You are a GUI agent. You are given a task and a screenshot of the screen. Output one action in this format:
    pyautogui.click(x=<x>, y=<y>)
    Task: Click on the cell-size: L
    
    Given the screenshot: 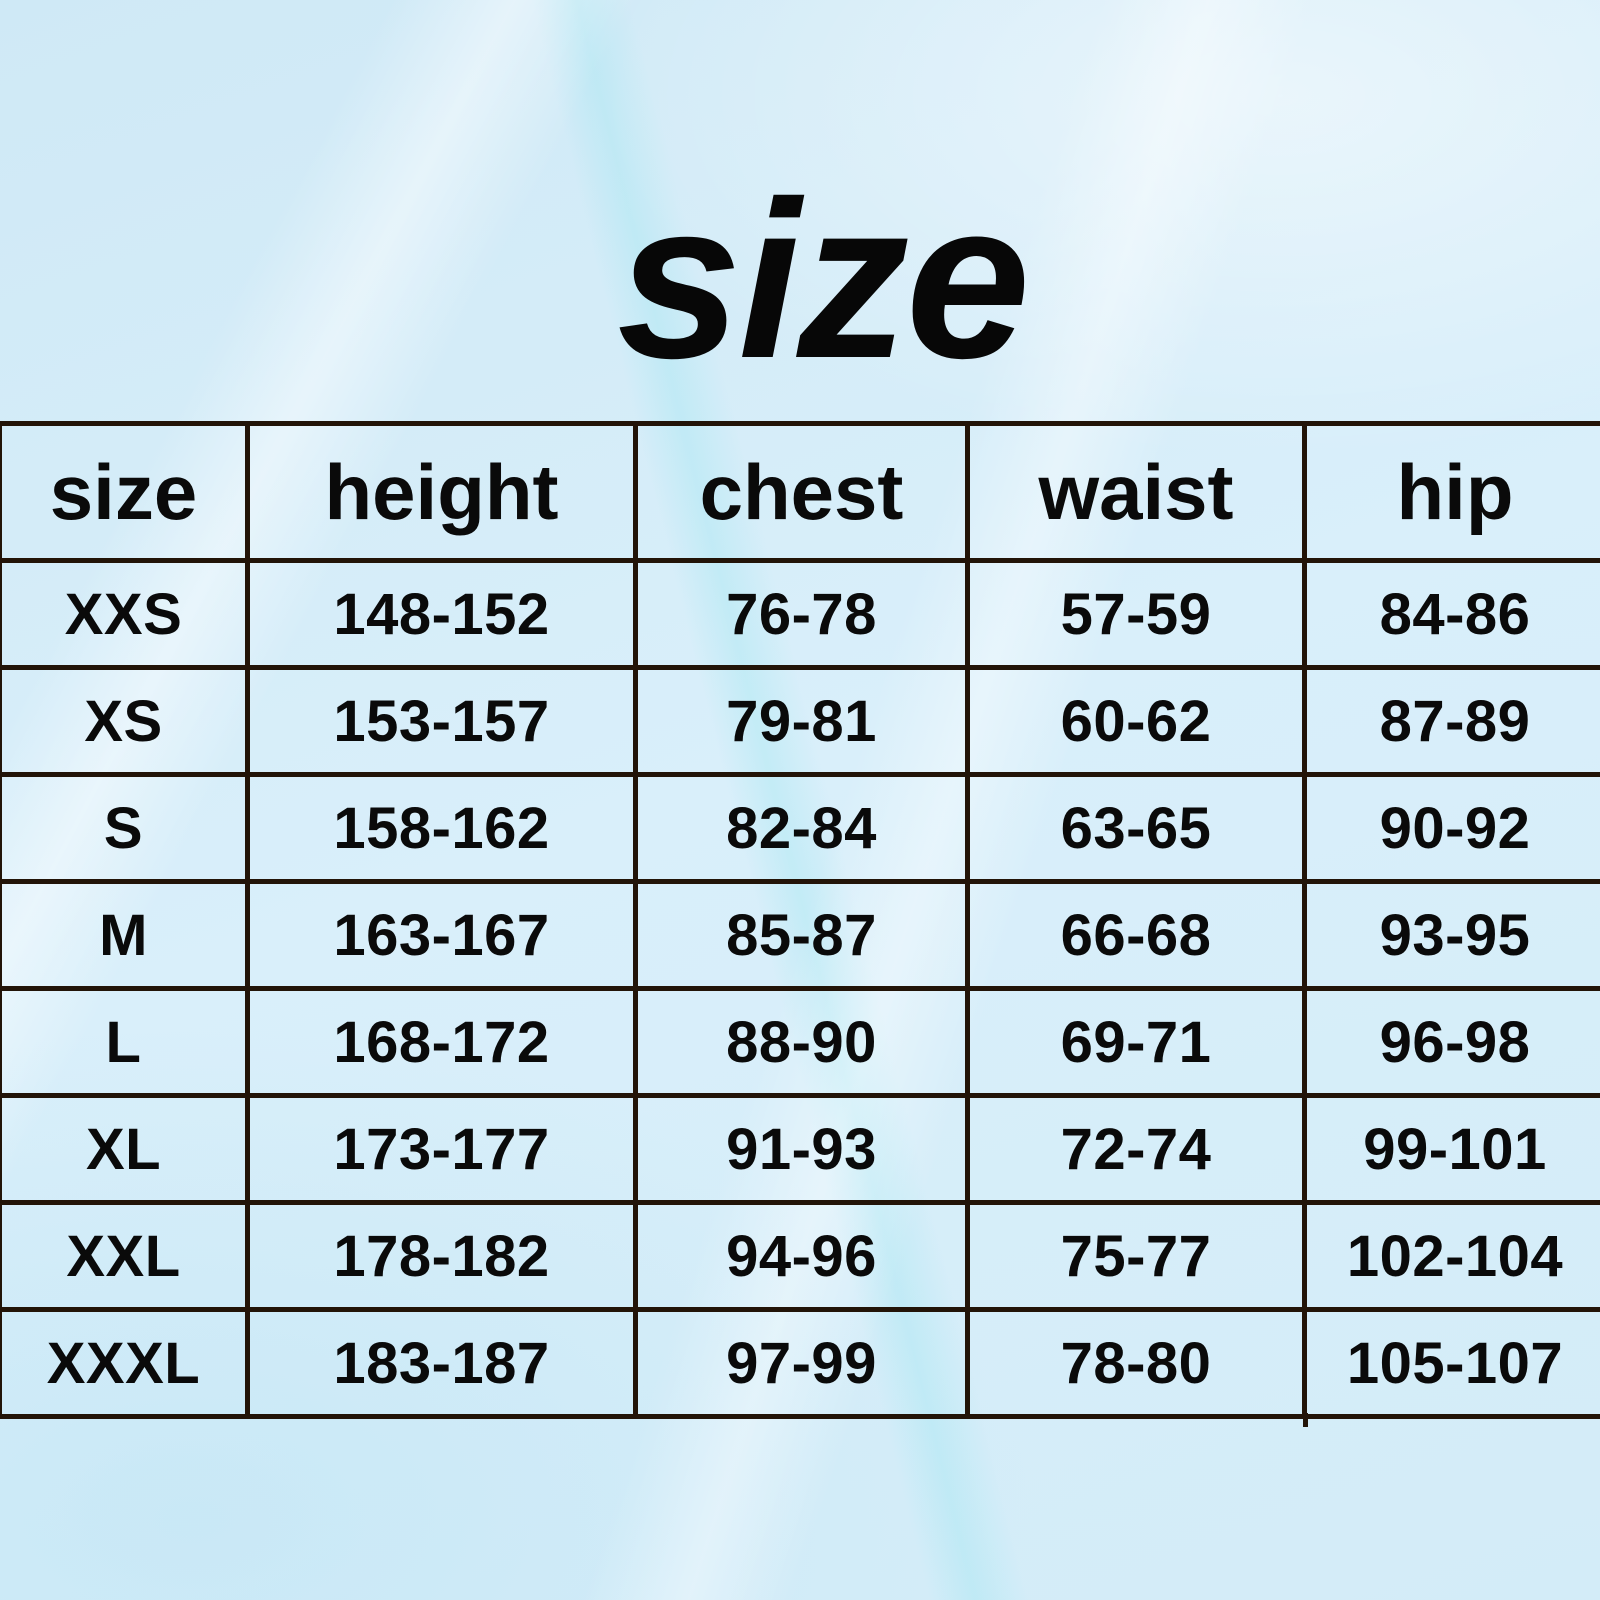 What is the action you would take?
    pyautogui.click(x=125, y=1042)
    